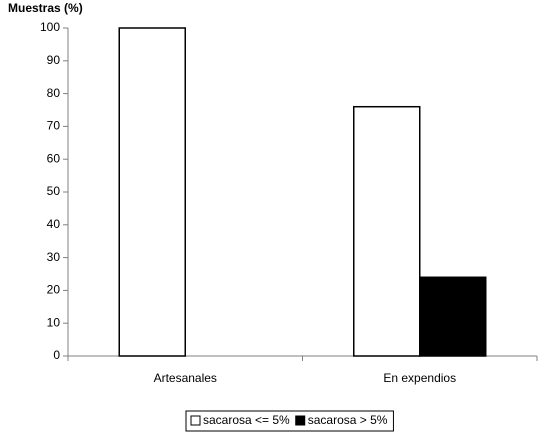  I want to click on y-tick-label: 40, so click(54, 224).